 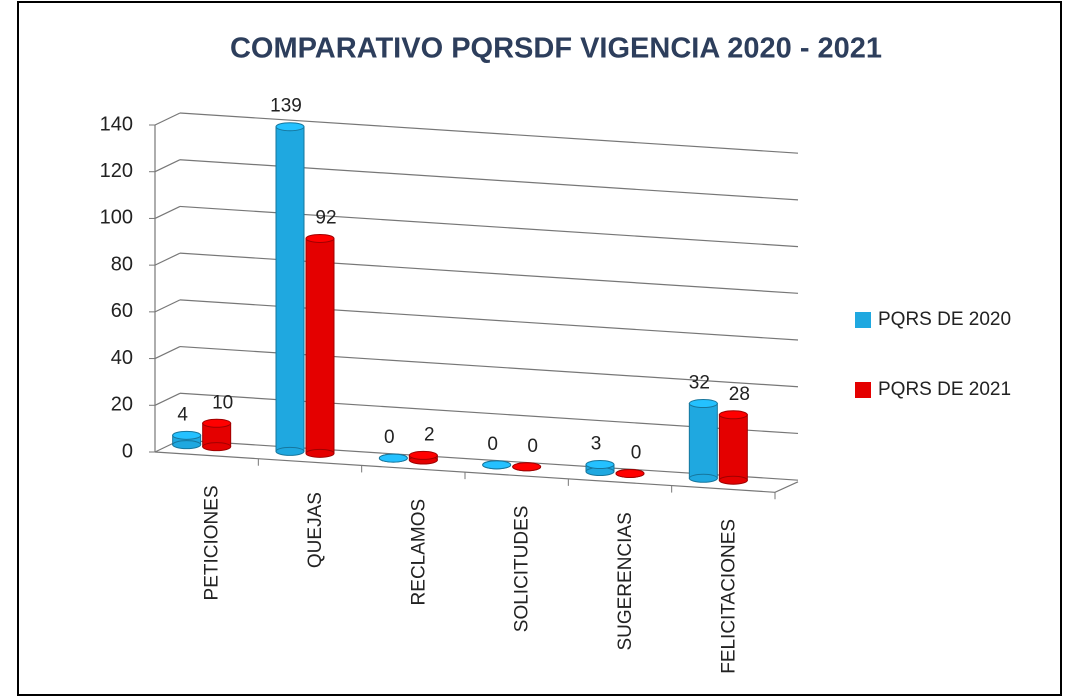 What do you see at coordinates (522, 569) in the screenshot?
I see `x-tick-label: SOLICITUDES` at bounding box center [522, 569].